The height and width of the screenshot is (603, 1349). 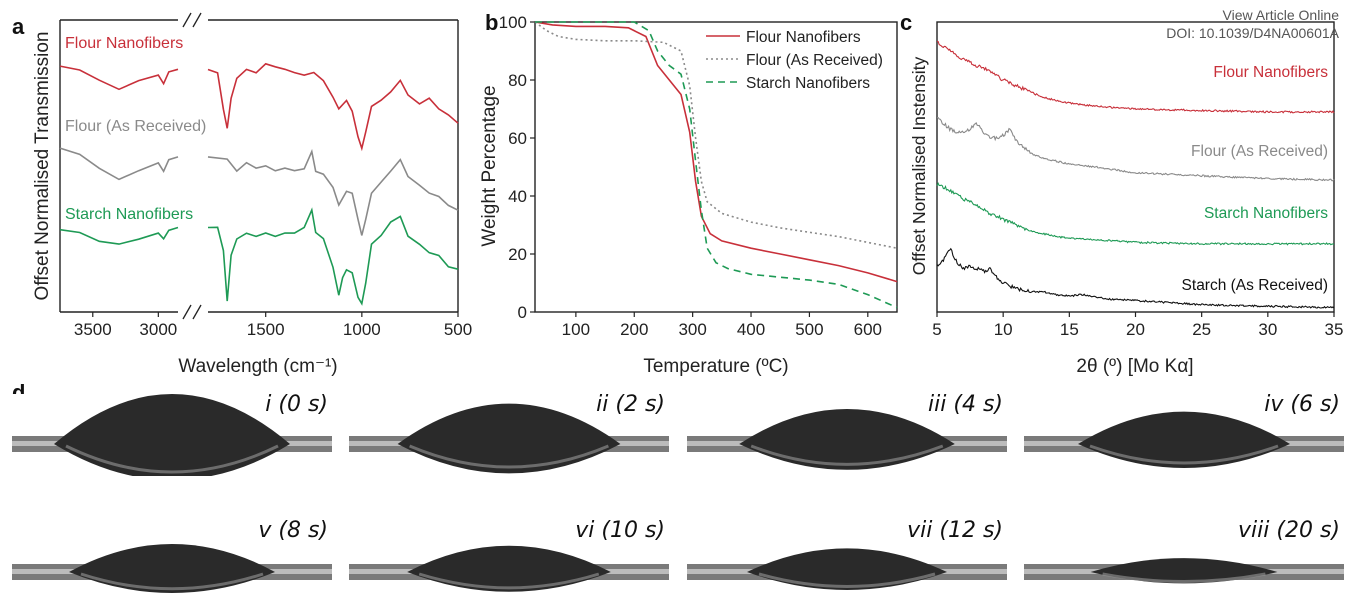 What do you see at coordinates (517, 138) in the screenshot?
I see `panel-b-y-tick-label: 60` at bounding box center [517, 138].